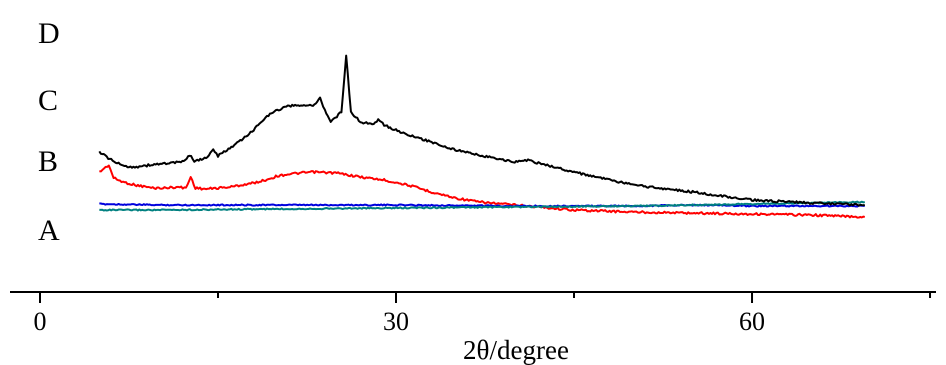  Describe the element at coordinates (48, 100) in the screenshot. I see `series-label-c: C` at that location.